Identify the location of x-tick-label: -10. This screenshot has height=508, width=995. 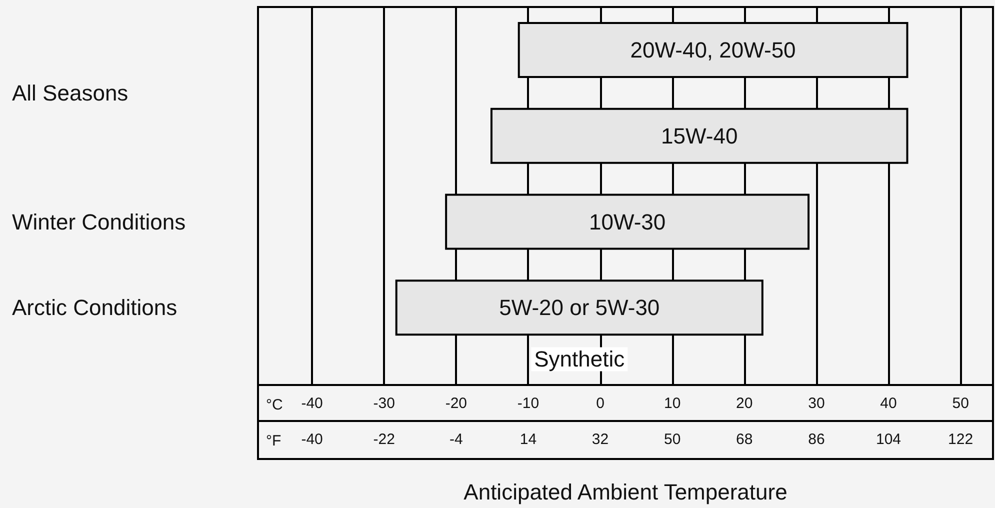
(528, 403).